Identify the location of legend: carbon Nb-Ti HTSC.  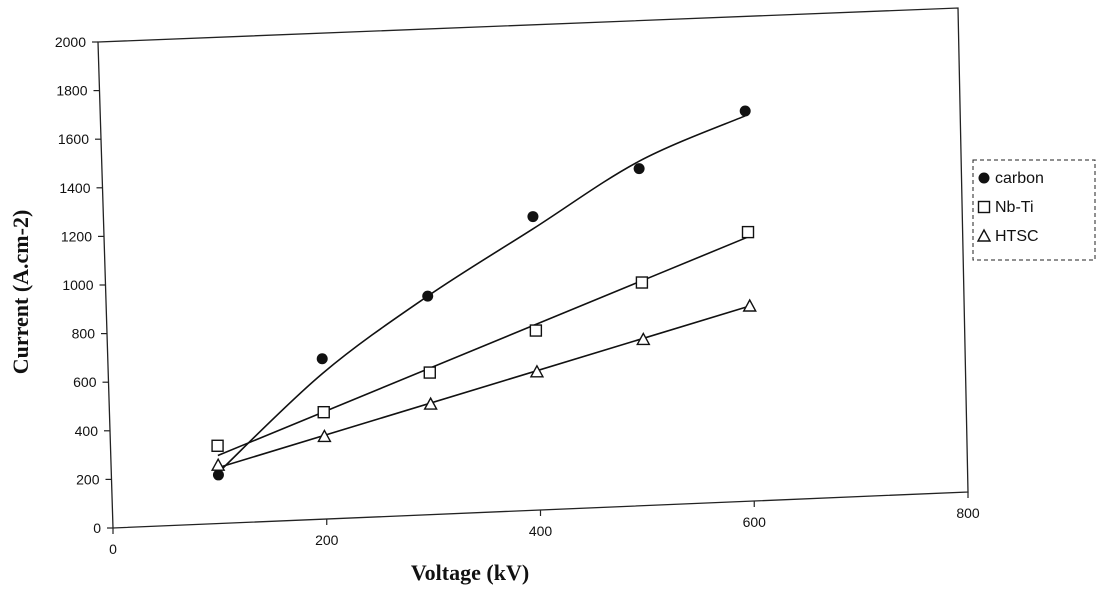
(1034, 210).